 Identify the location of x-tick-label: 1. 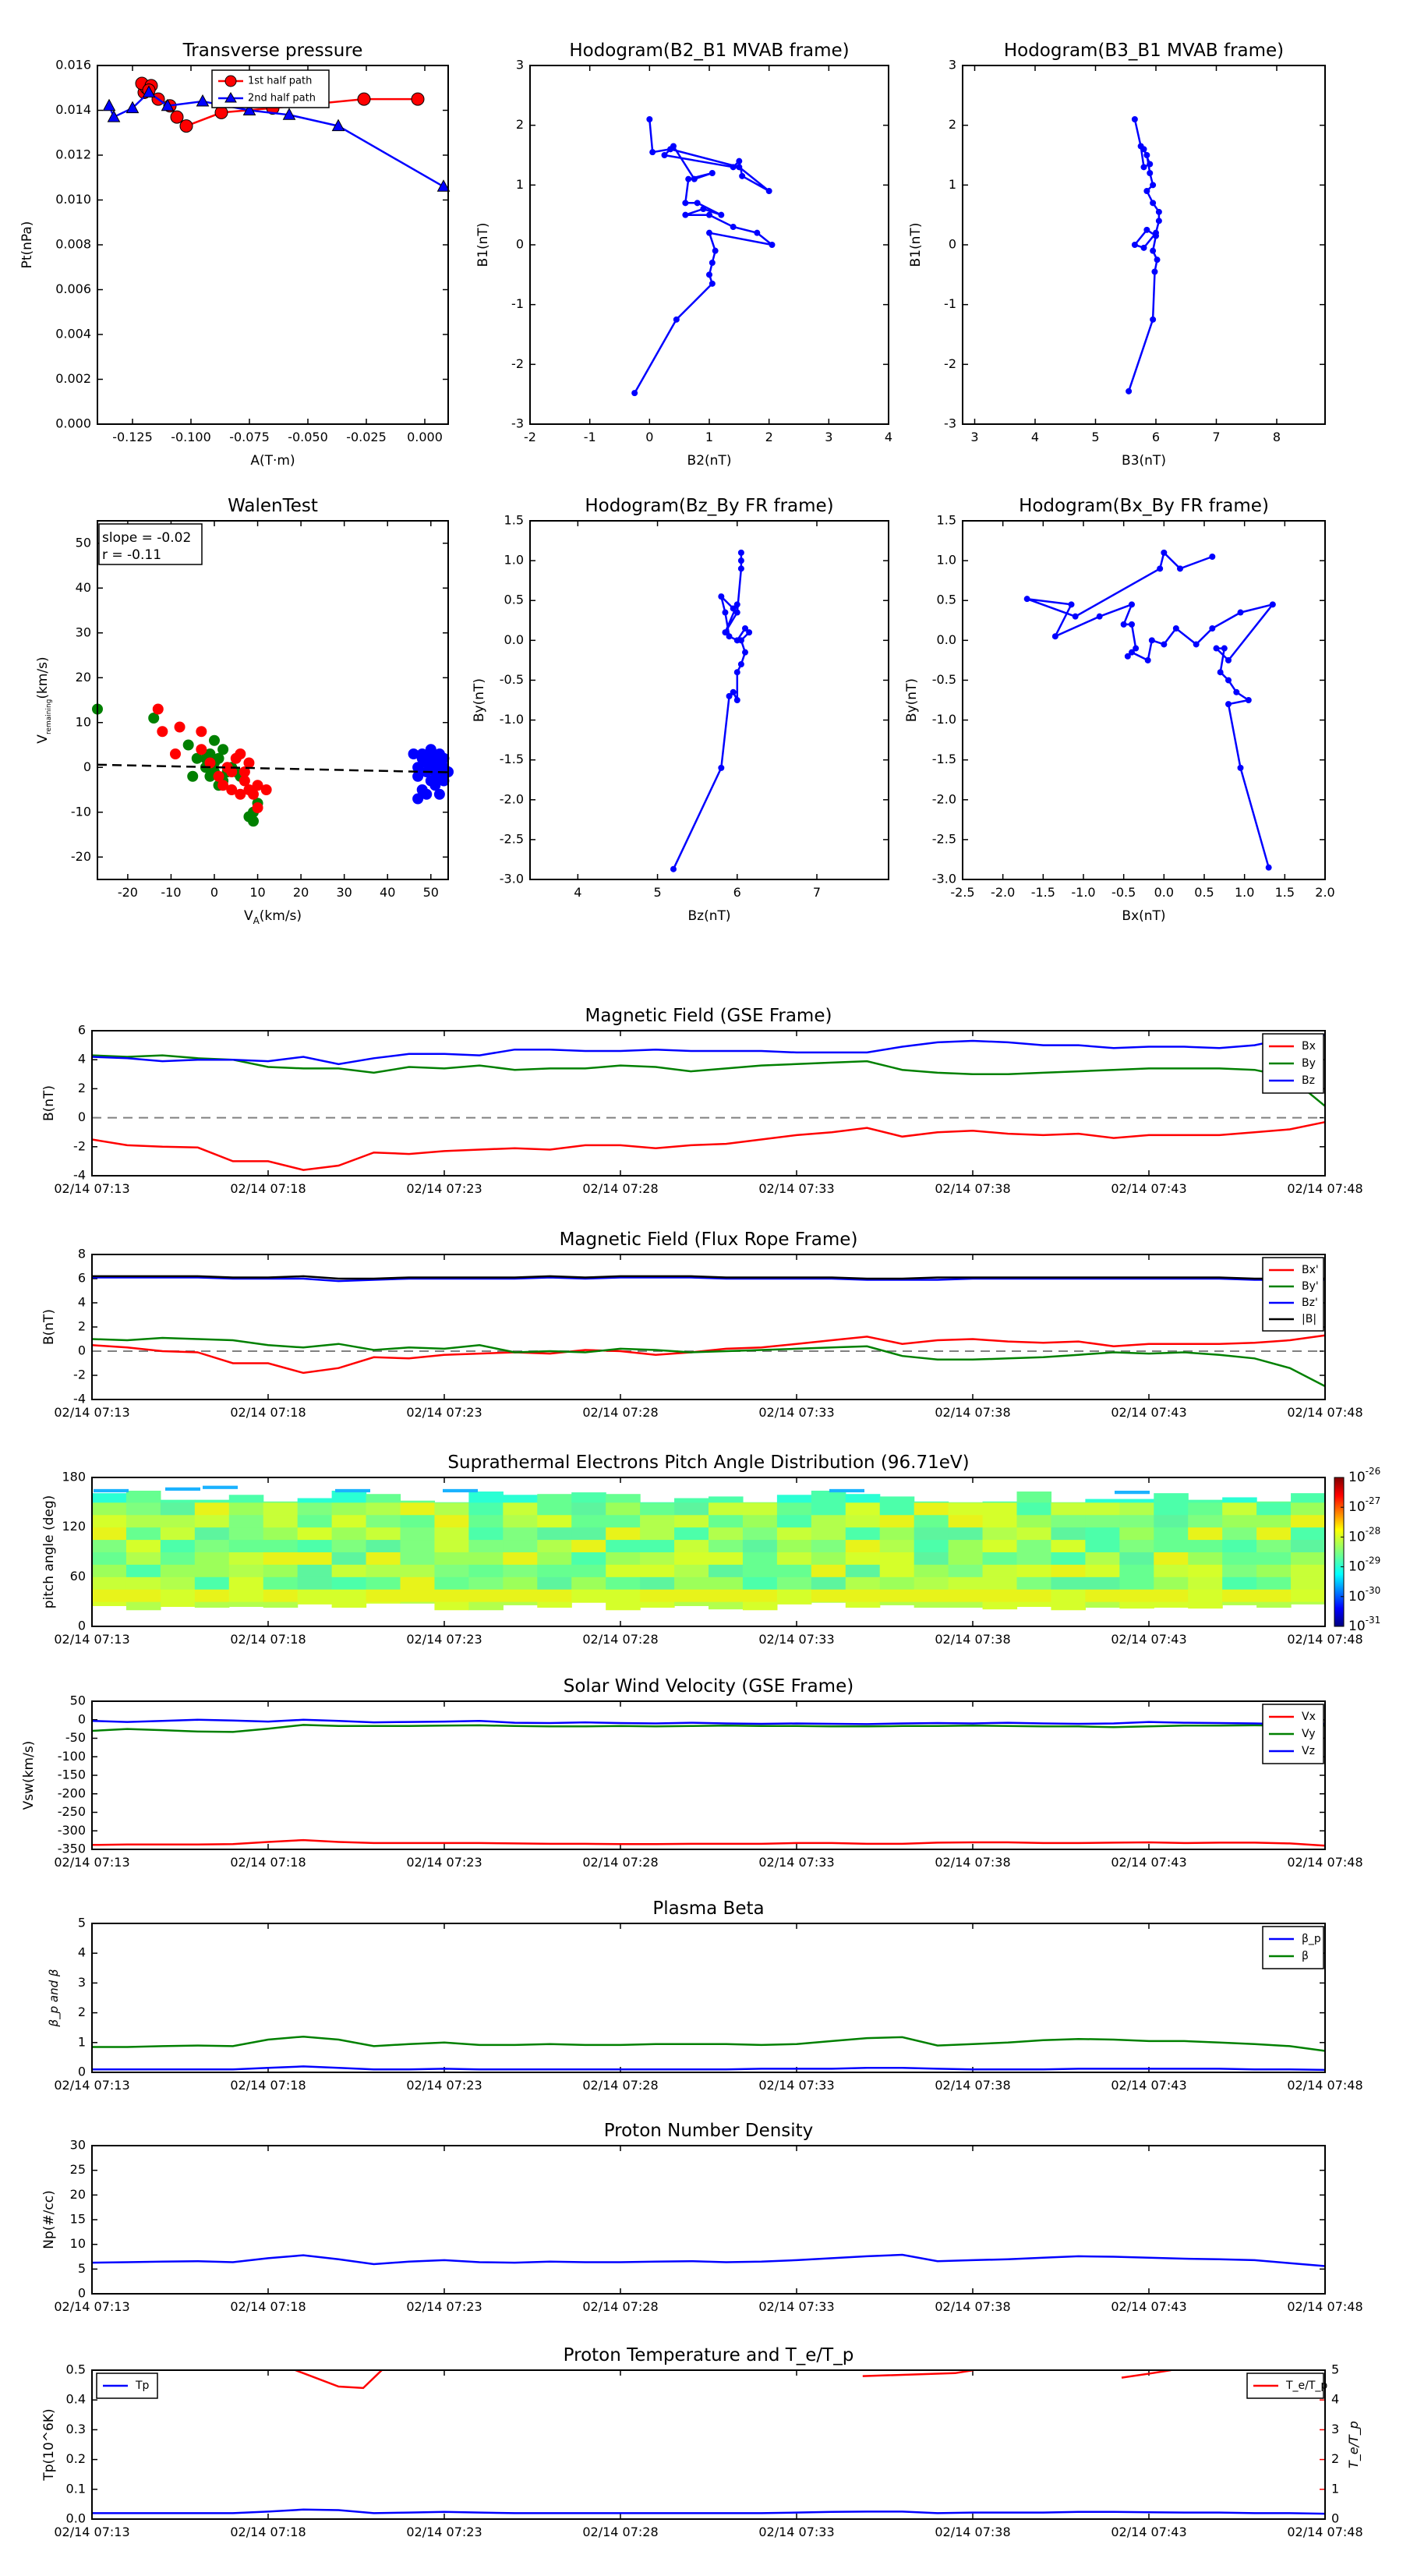
(709, 437).